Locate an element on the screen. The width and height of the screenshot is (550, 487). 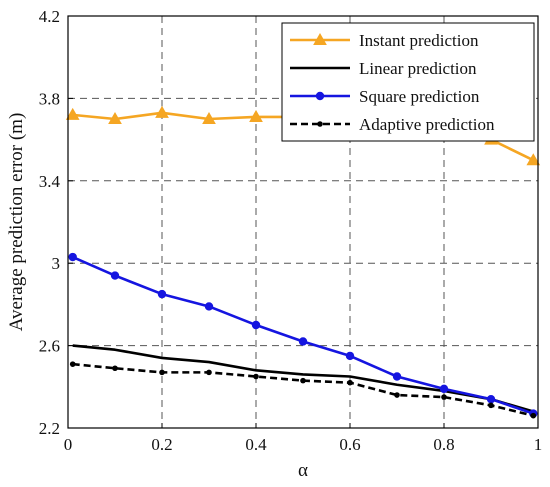
legend-entry: Square prediction is located at coordinates (385, 96).